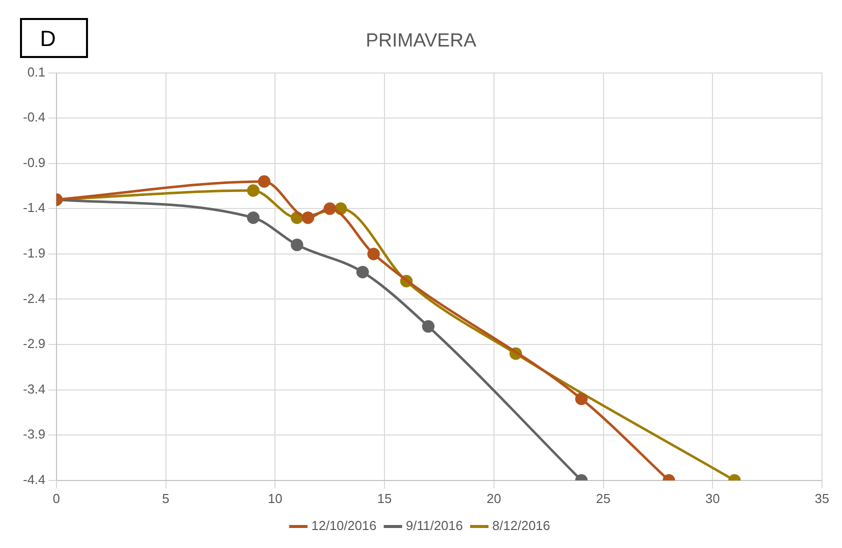  I want to click on y-tick-label: -2.4, so click(34, 298).